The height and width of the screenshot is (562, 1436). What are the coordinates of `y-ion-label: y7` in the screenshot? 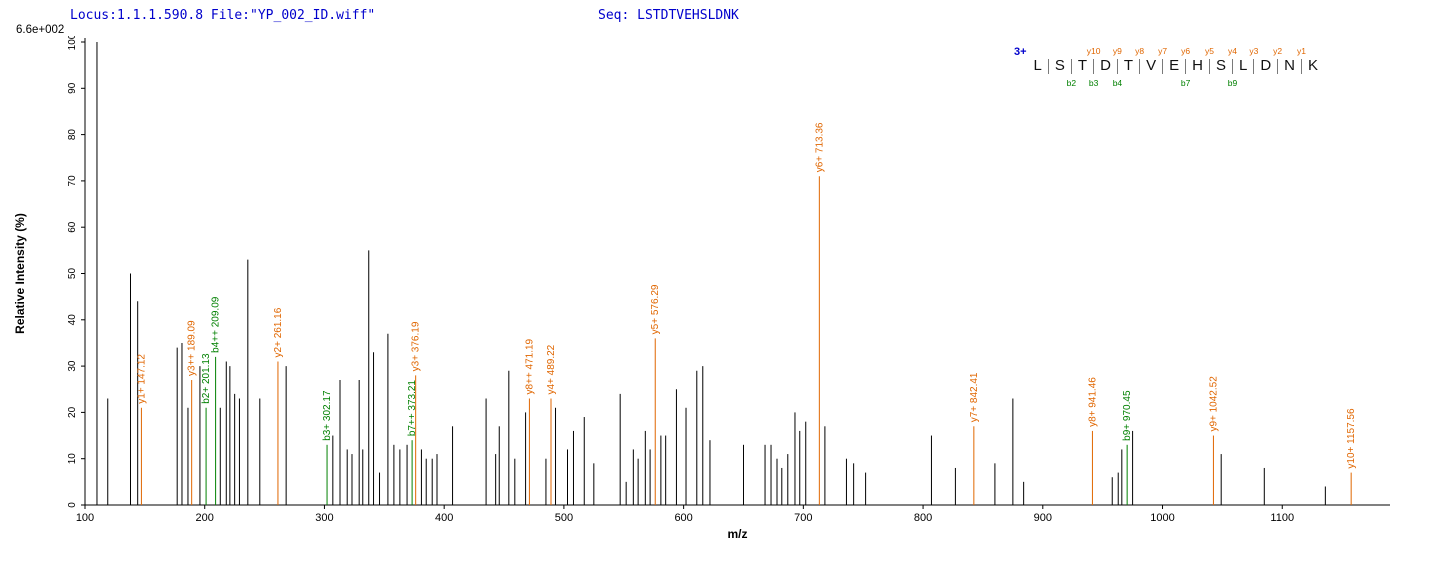 It's located at (1163, 51).